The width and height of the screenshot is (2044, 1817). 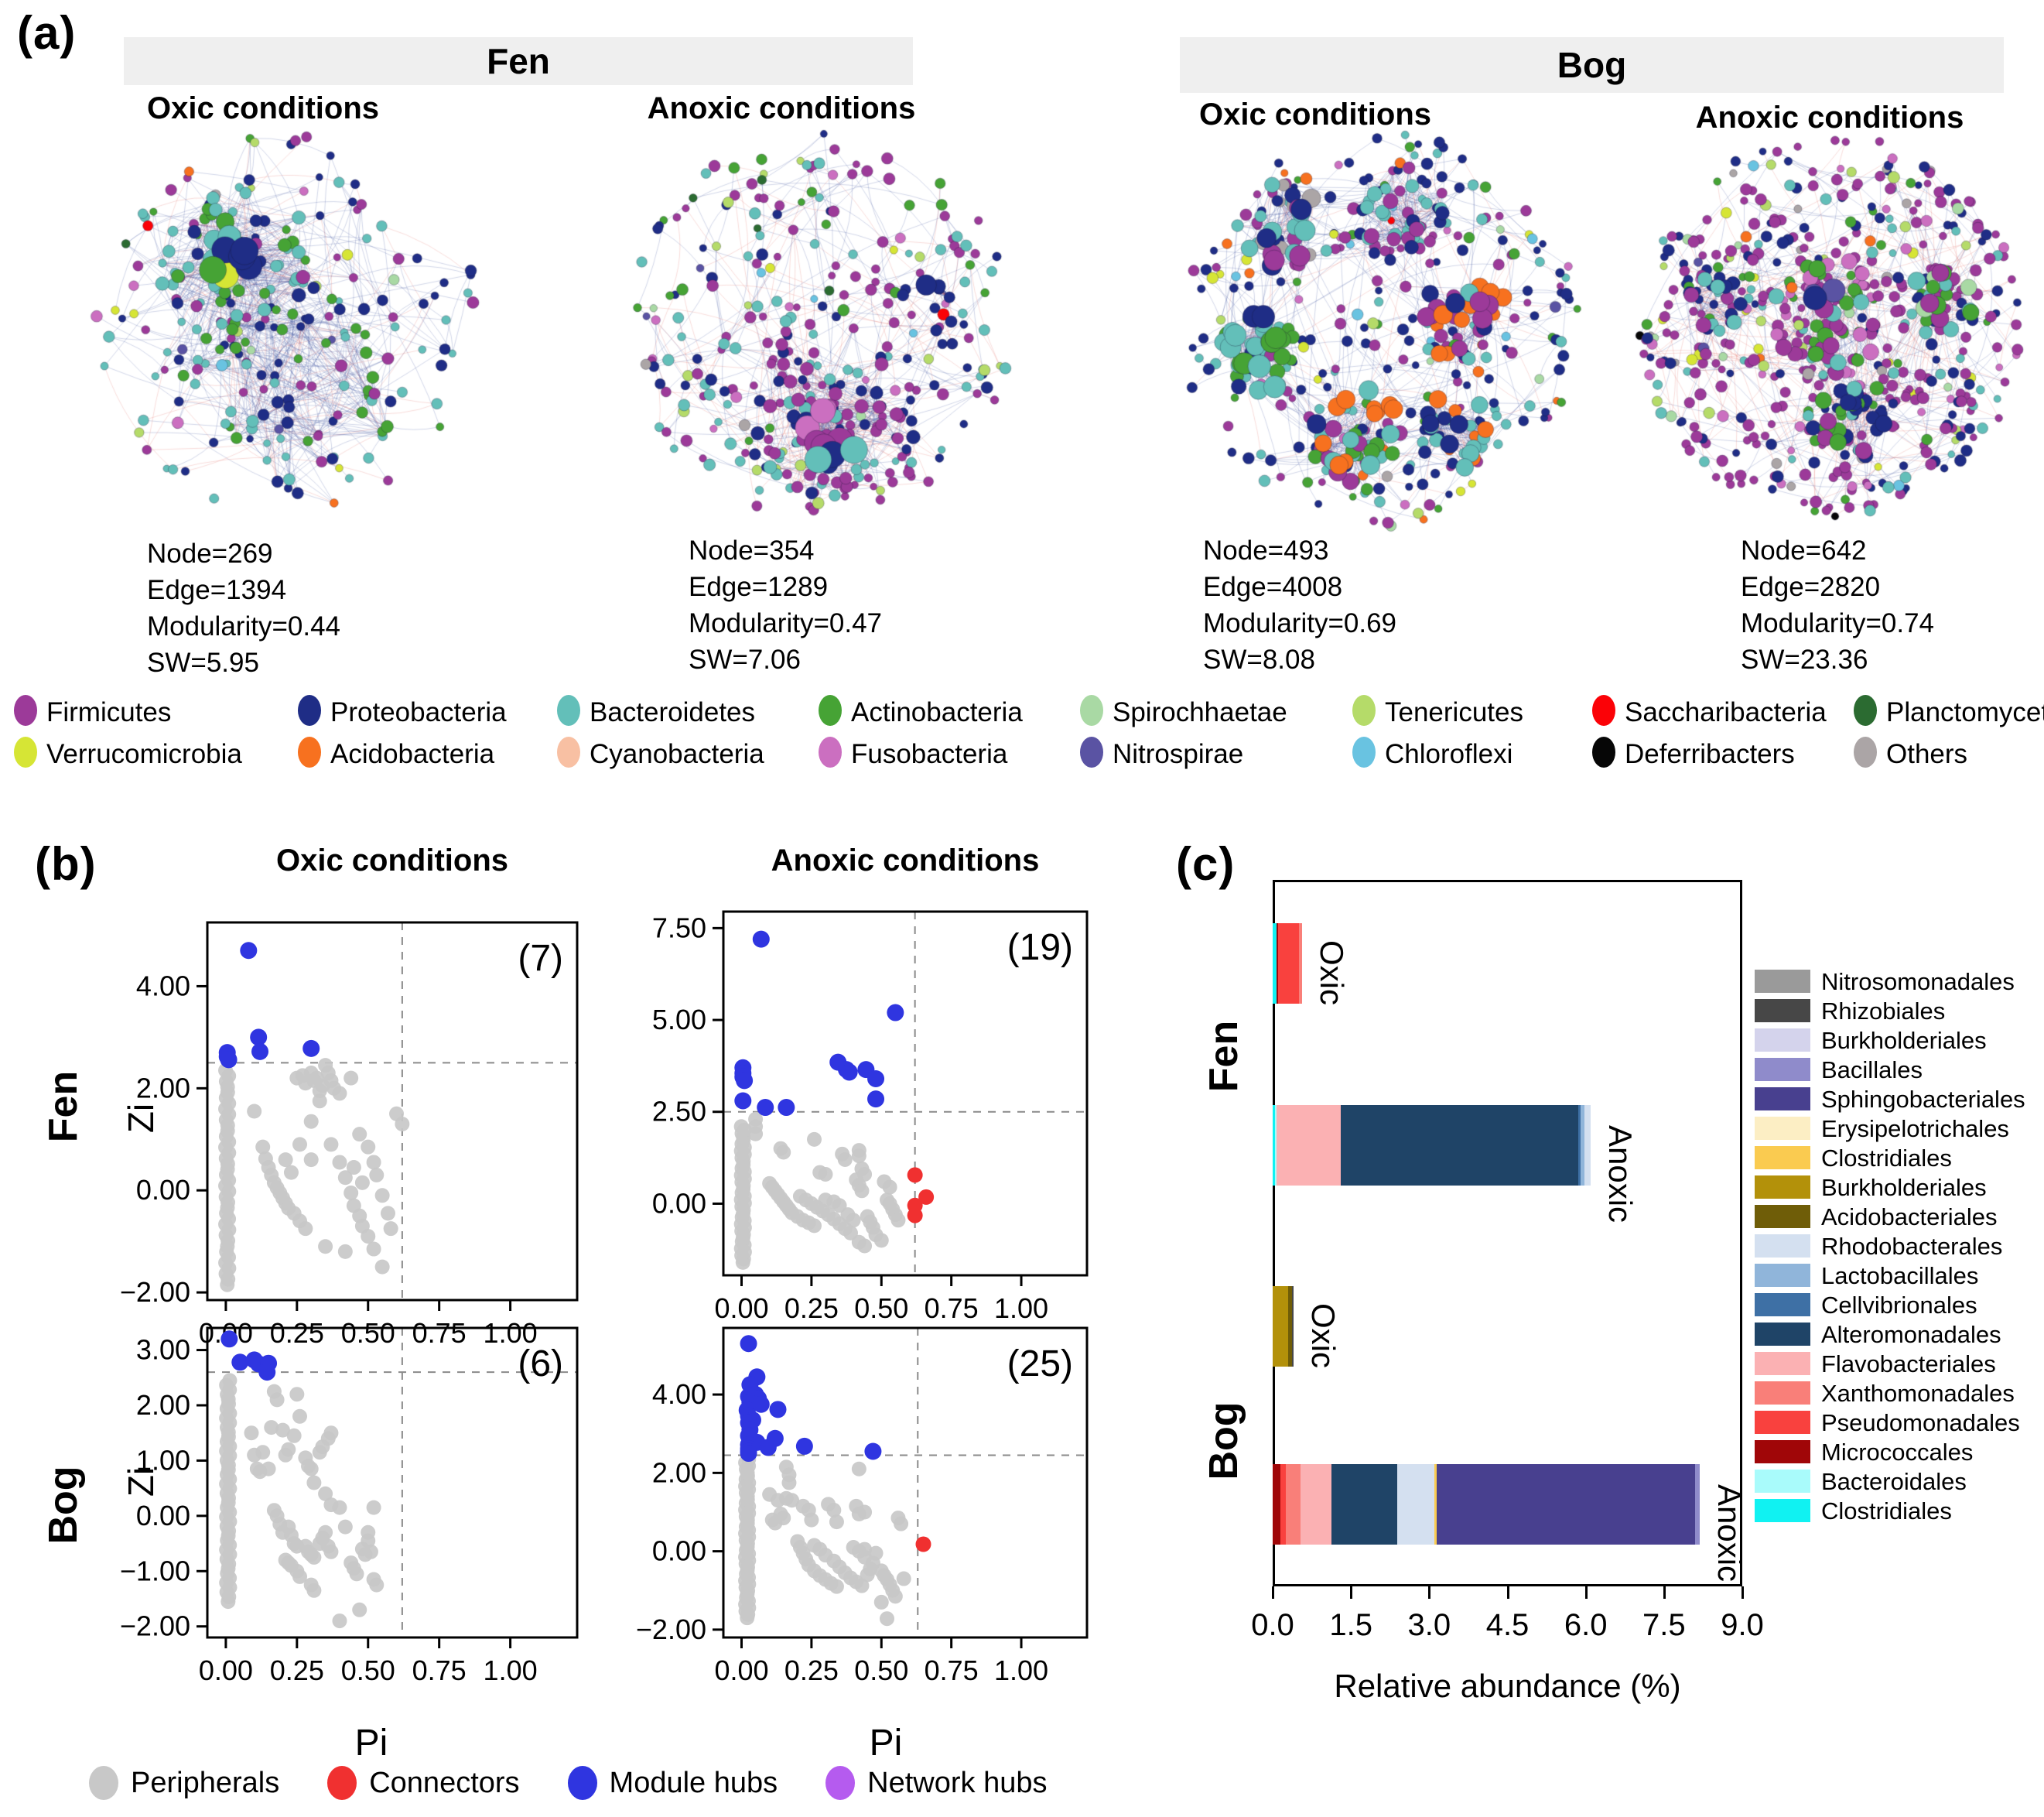 I want to click on fen-oxic-subtitle: Oxic conditions, so click(x=263, y=108).